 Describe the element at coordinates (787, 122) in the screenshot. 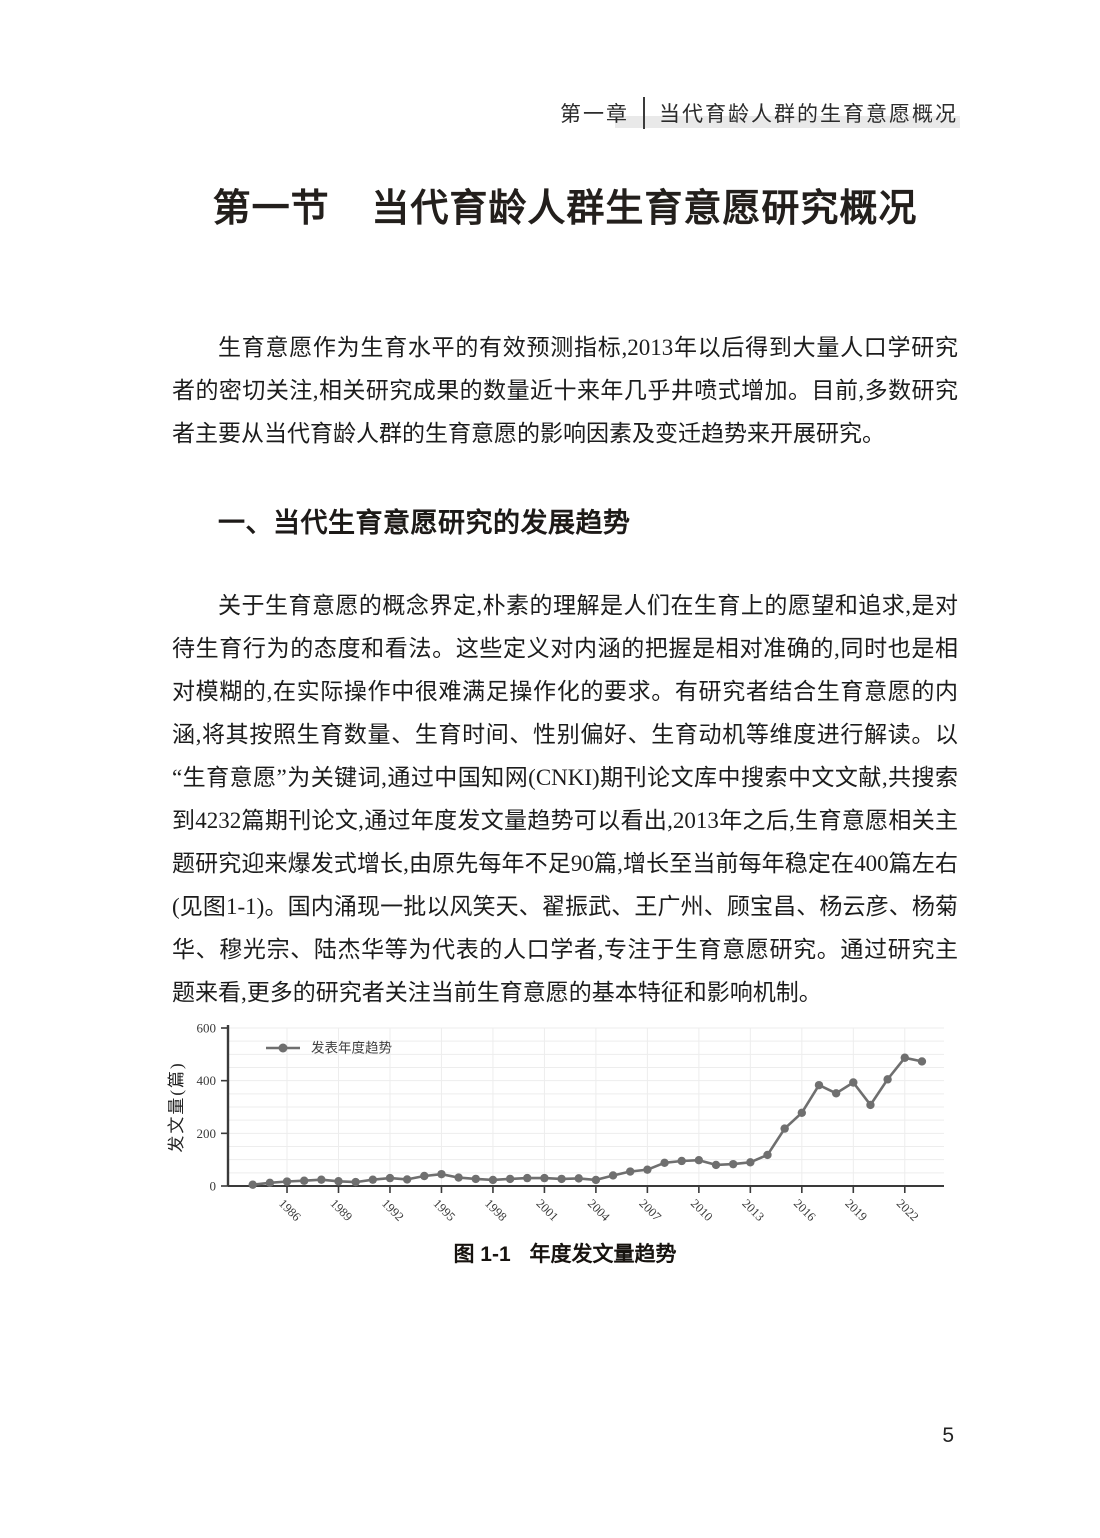

I see `header-highlight-bar` at that location.